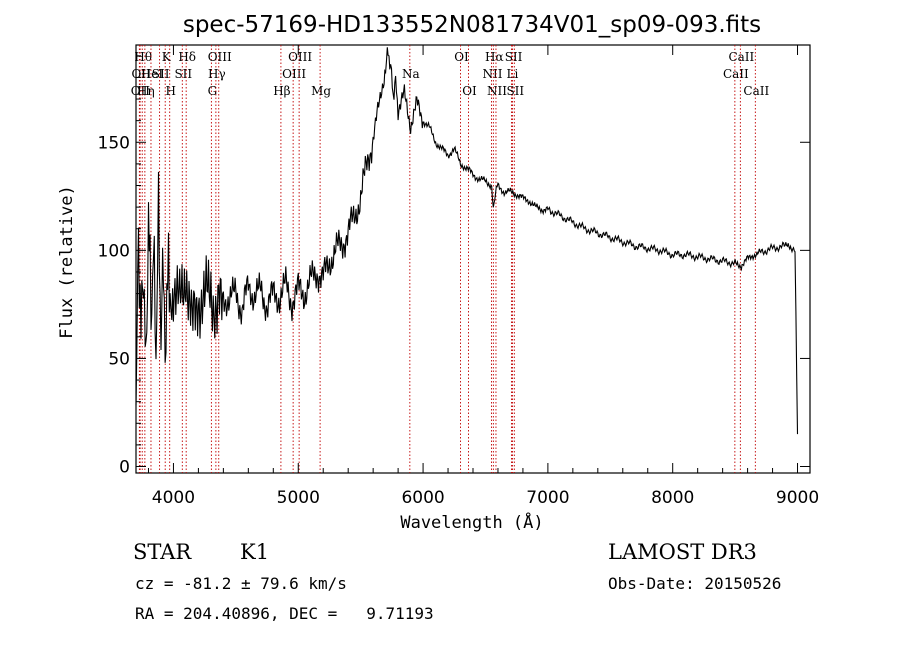  Describe the element at coordinates (461, 57) in the screenshot. I see `line-label-18: OI` at that location.